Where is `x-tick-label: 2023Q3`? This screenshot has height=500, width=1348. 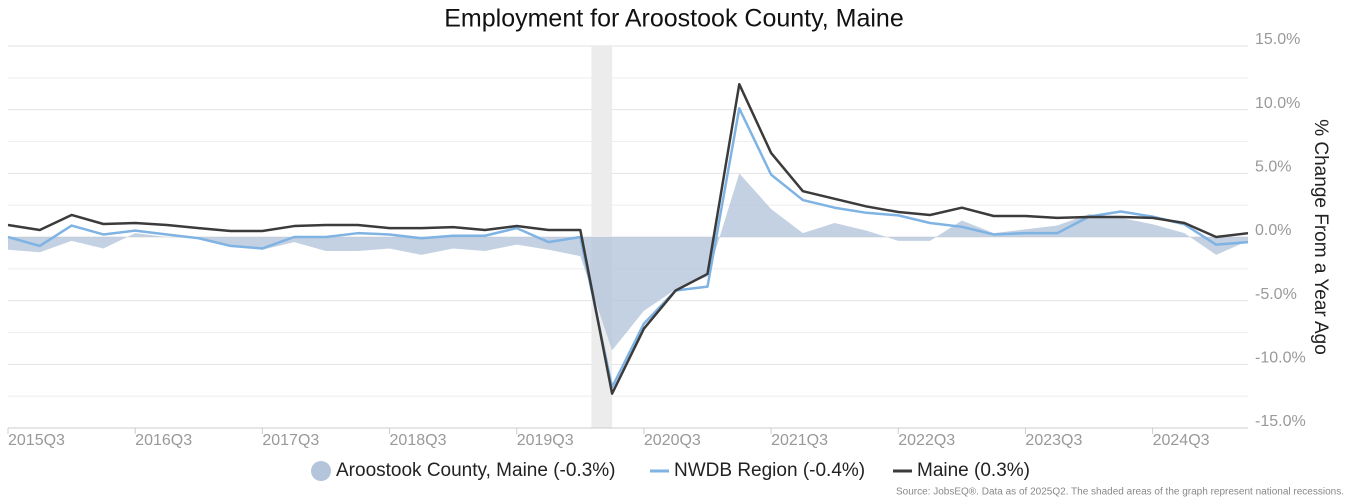 x-tick-label: 2023Q3 is located at coordinates (1053, 440).